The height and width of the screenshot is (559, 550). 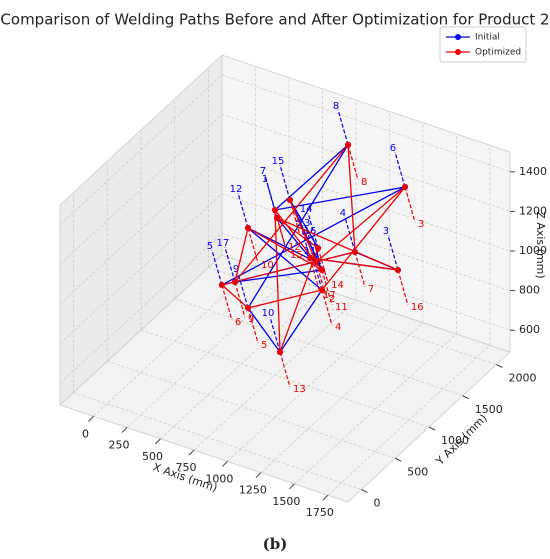 What do you see at coordinates (523, 378) in the screenshot?
I see `y-tick-label: 2000` at bounding box center [523, 378].